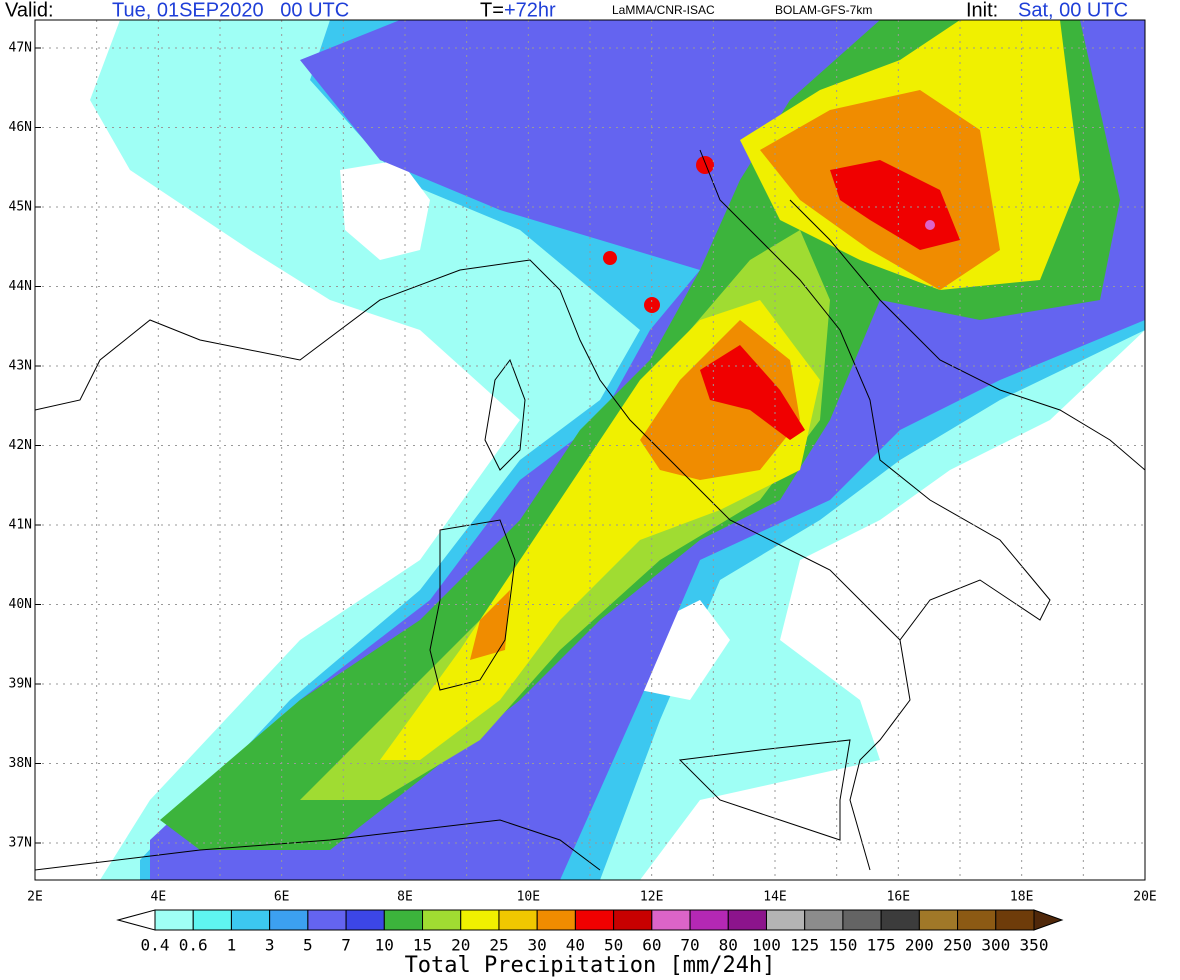 This screenshot has height=980, width=1180. What do you see at coordinates (308, 945) in the screenshot?
I see `colorbar-level: 5` at bounding box center [308, 945].